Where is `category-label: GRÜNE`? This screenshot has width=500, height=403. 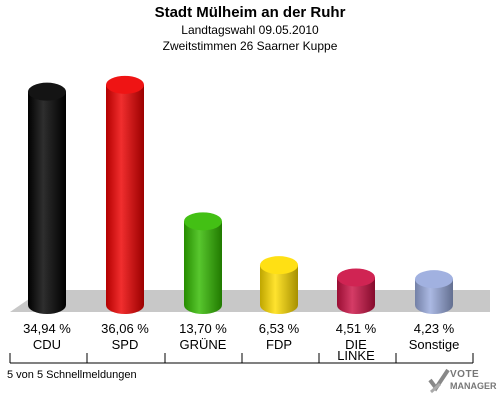
category-label: GRÜNE is located at coordinates (203, 344).